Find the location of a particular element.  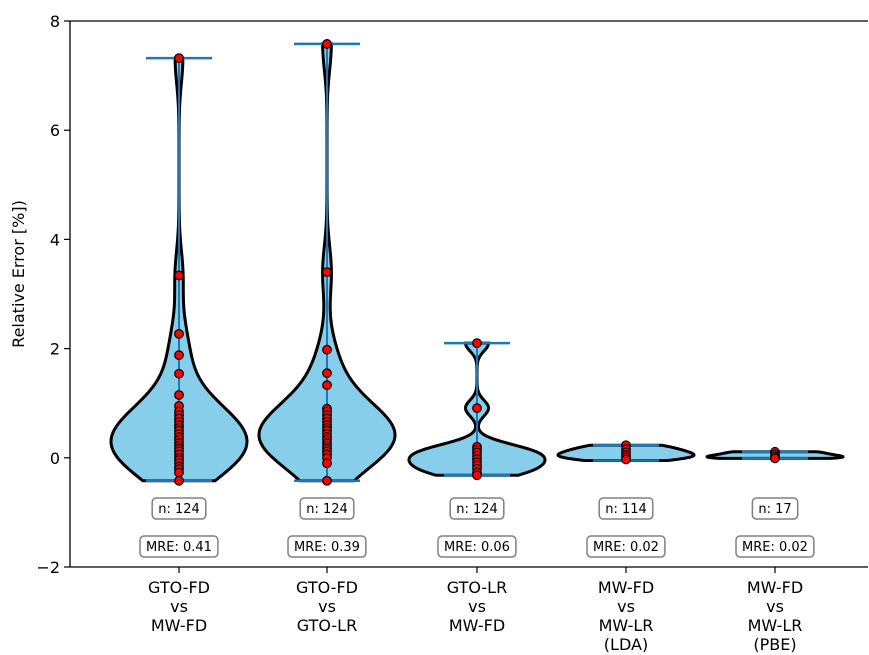

mre-label: MRE: 0.39 is located at coordinates (327, 547).